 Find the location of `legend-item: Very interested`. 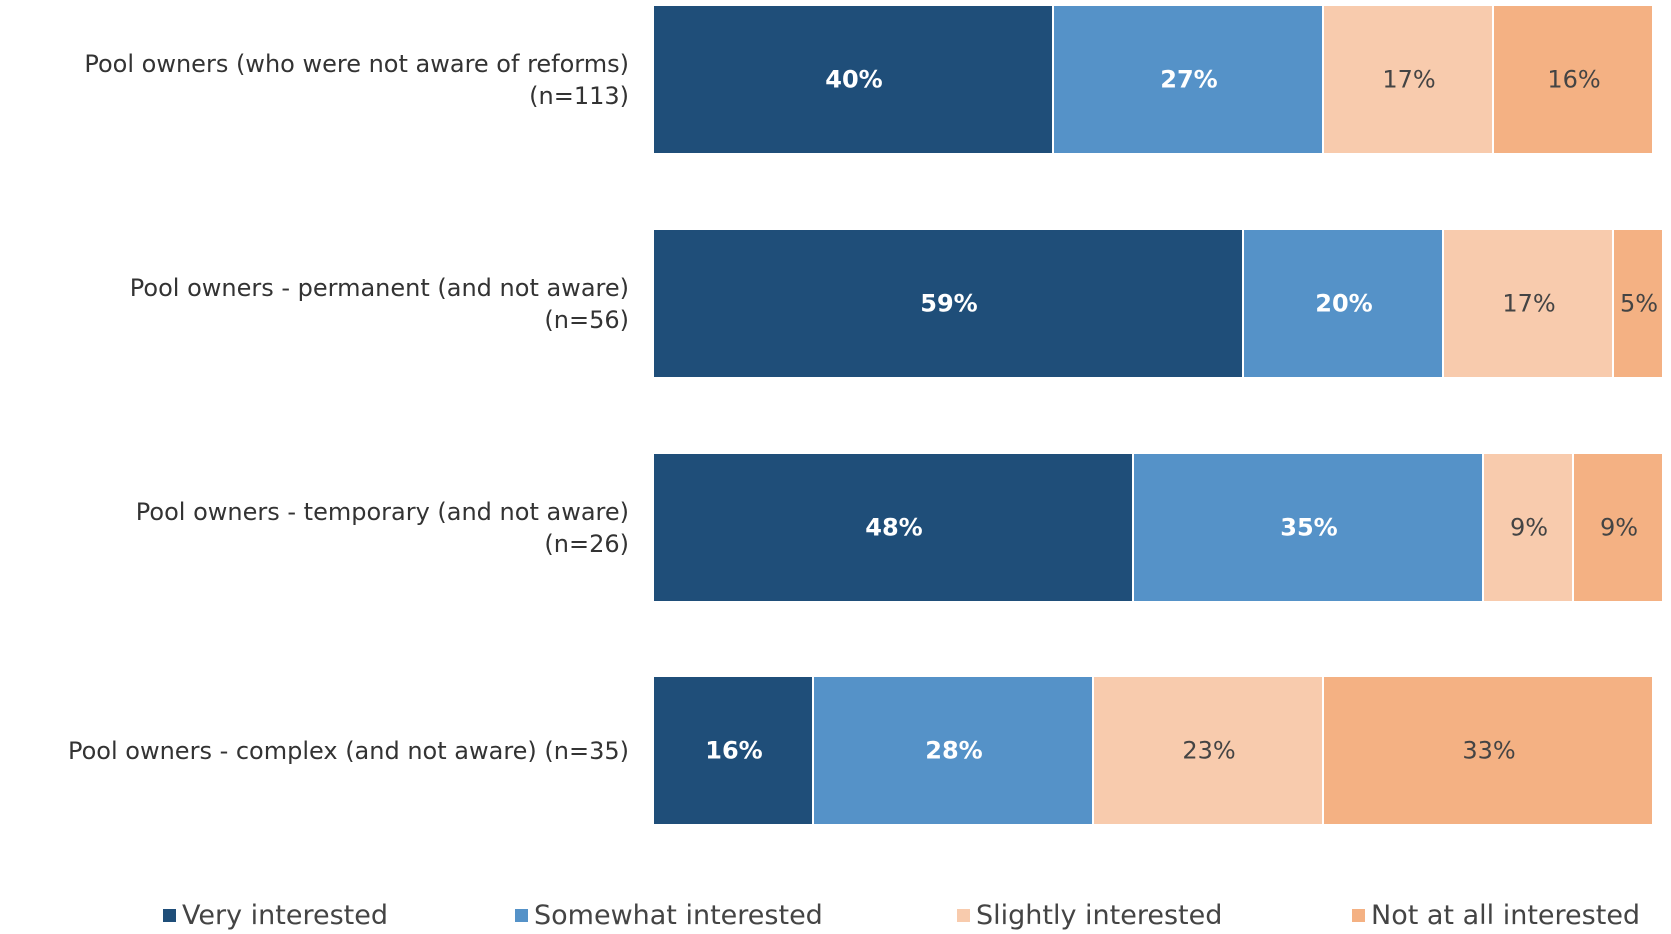

legend-item: Very interested is located at coordinates (275, 915).